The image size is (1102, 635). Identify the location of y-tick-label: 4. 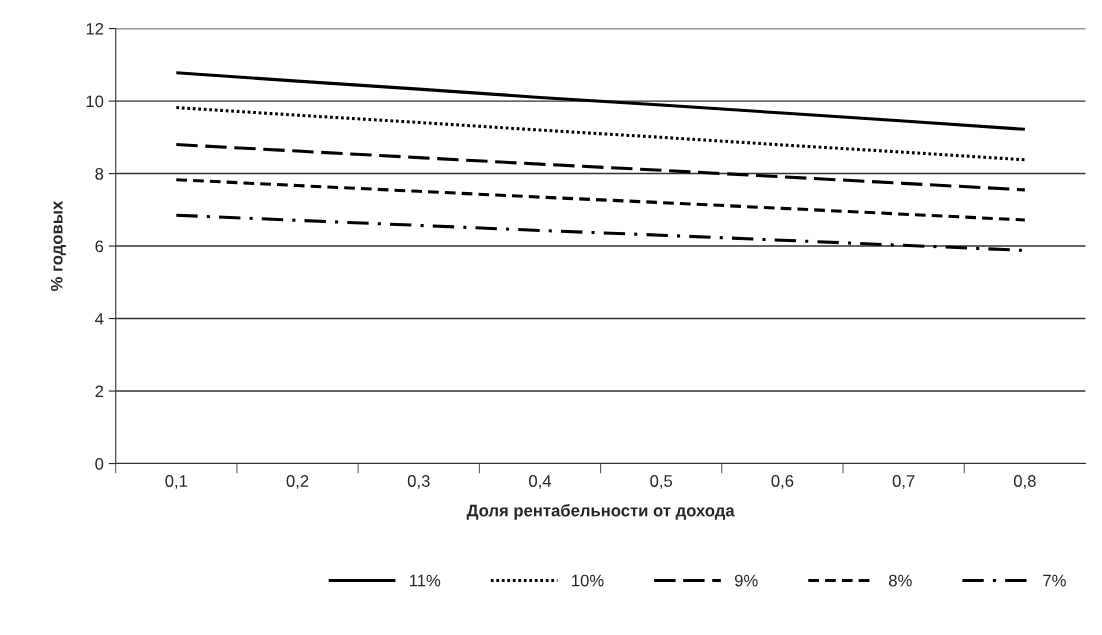
(99, 319).